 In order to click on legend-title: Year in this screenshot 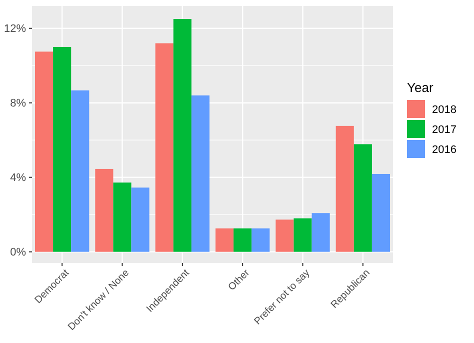, I will do `click(420, 87)`.